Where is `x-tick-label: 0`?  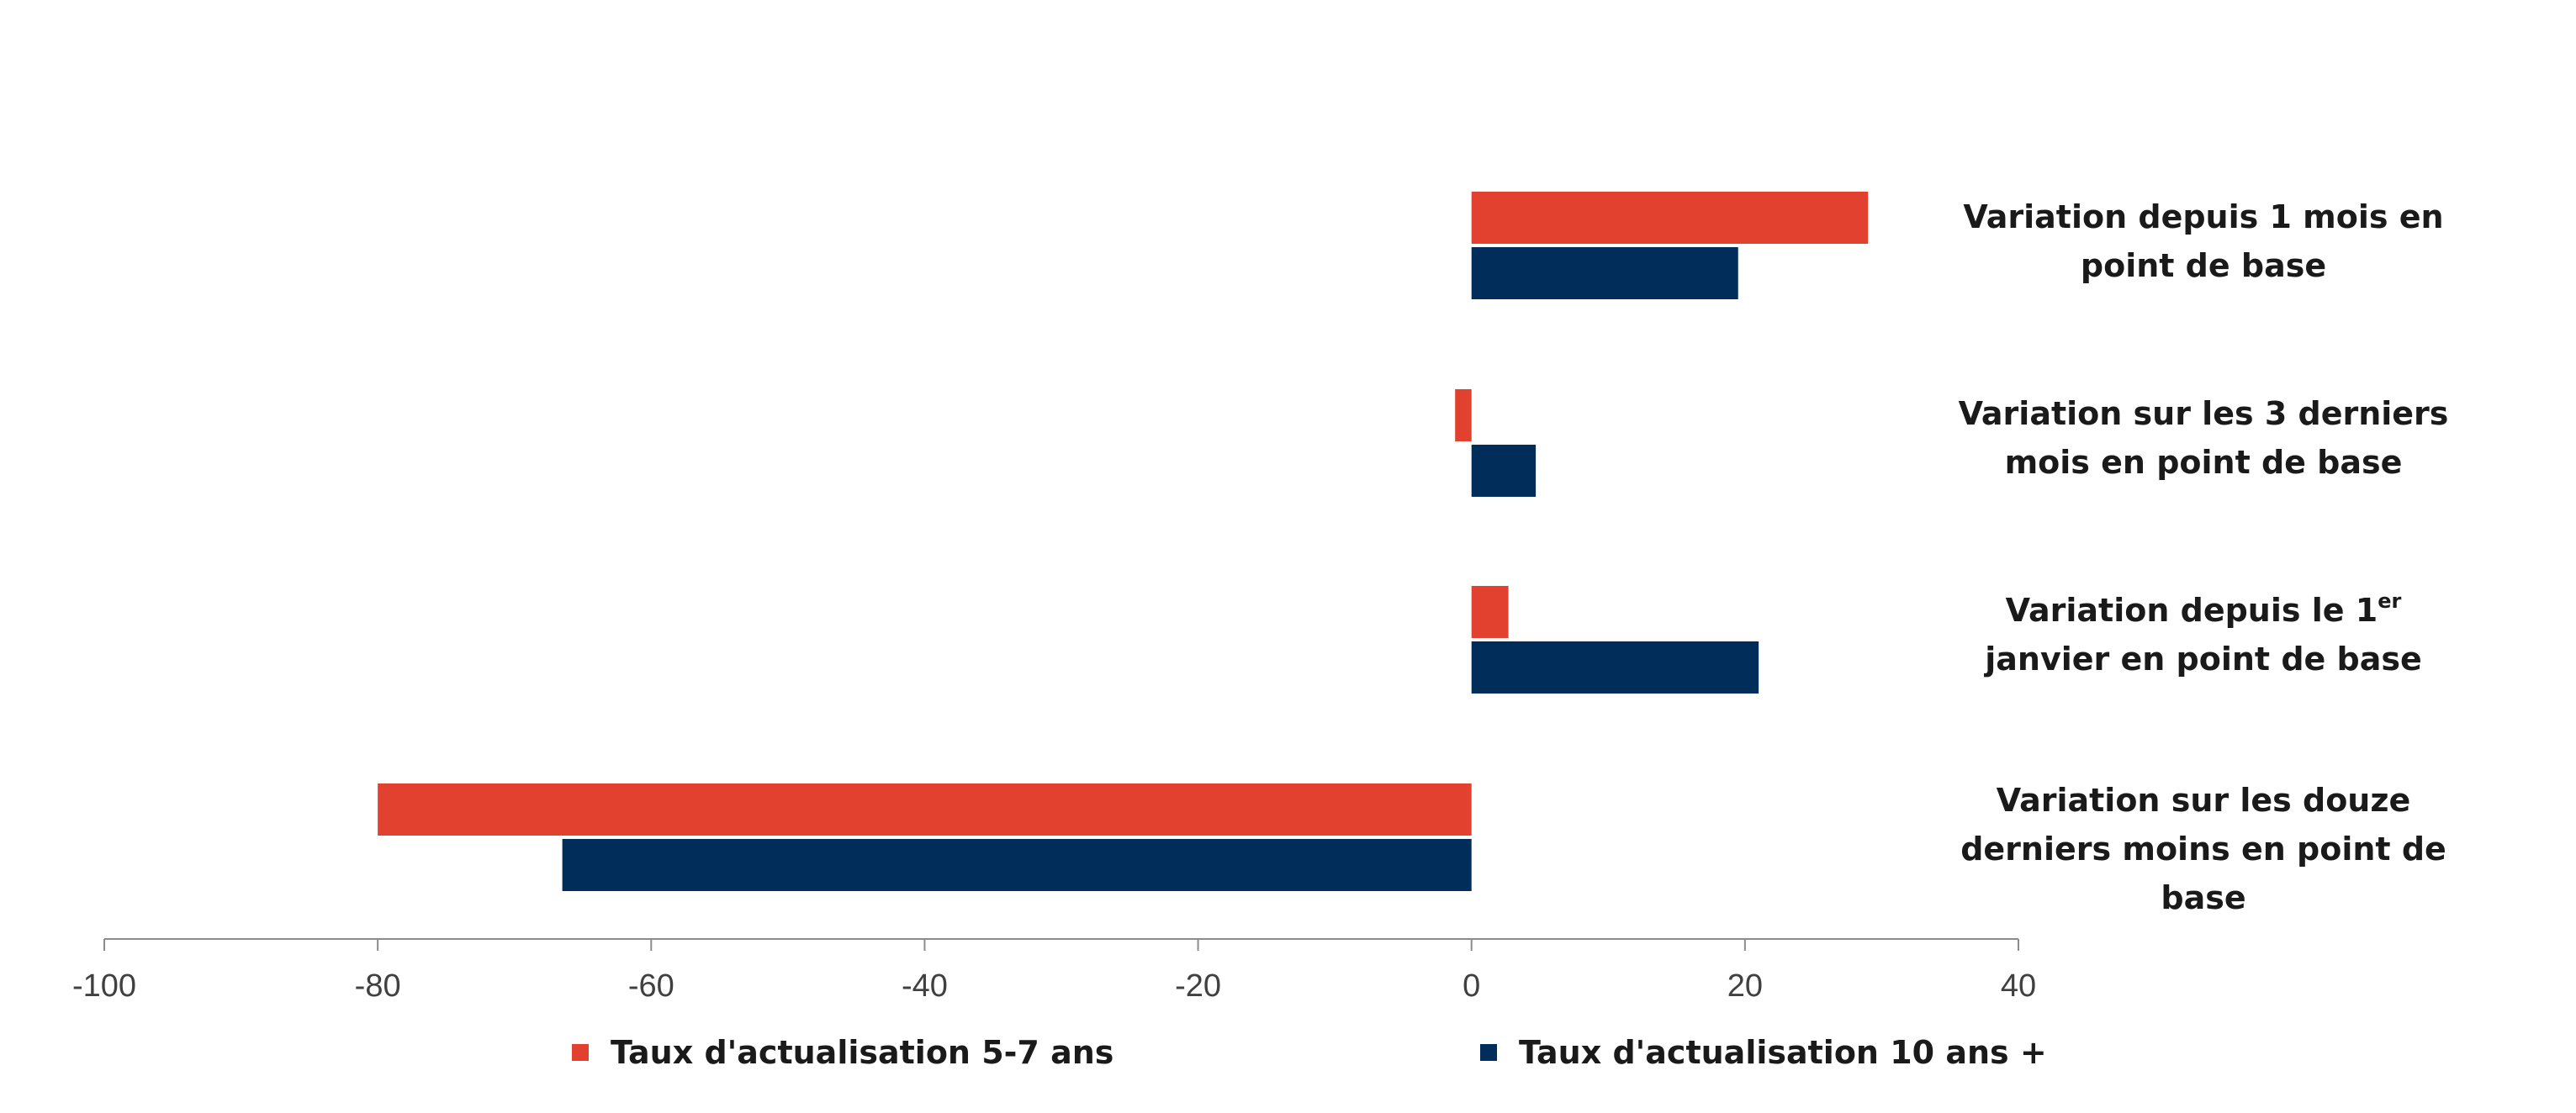 x-tick-label: 0 is located at coordinates (1471, 986).